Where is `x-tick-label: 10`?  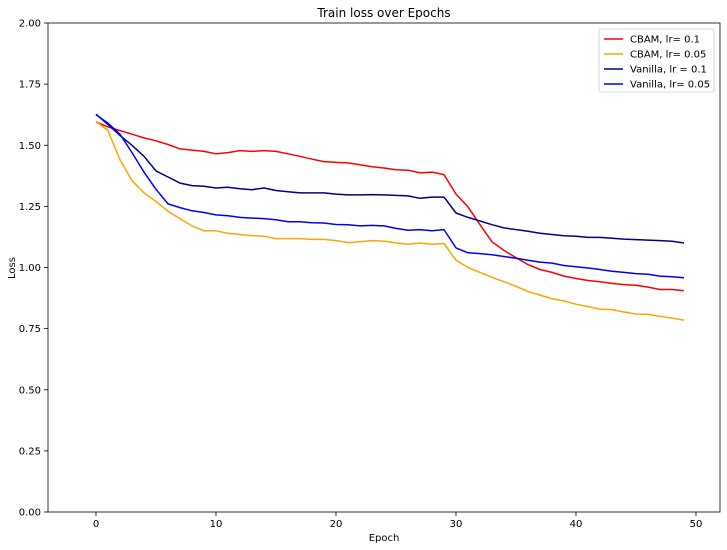
x-tick-label: 10 is located at coordinates (216, 524).